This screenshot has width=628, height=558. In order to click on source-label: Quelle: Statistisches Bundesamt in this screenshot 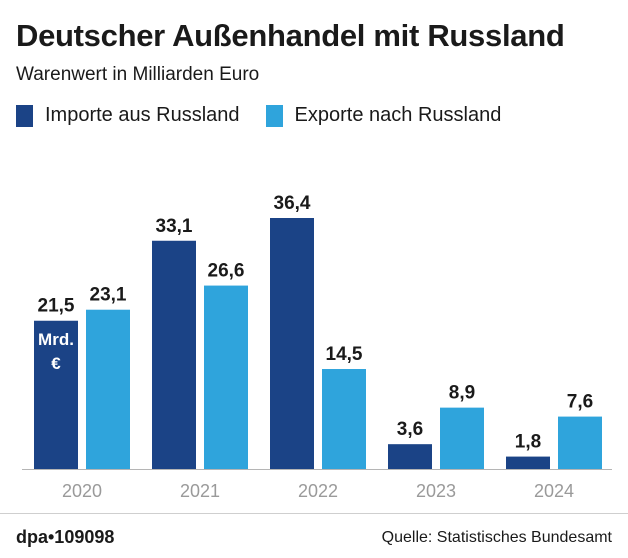, I will do `click(496, 537)`.